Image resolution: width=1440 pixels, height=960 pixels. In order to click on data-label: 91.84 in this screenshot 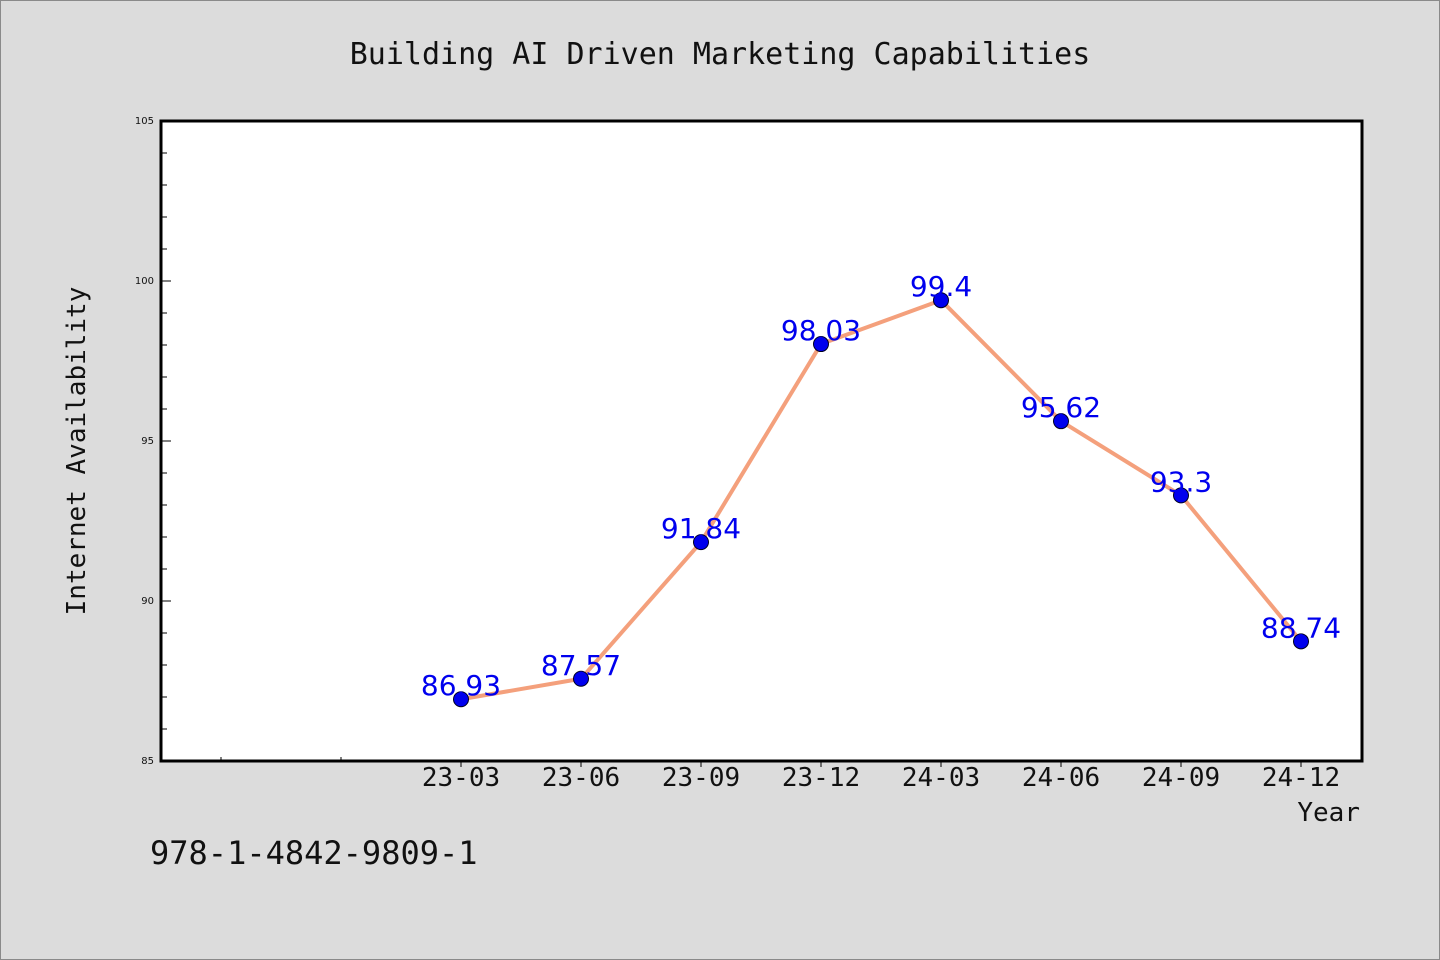, I will do `click(701, 528)`.